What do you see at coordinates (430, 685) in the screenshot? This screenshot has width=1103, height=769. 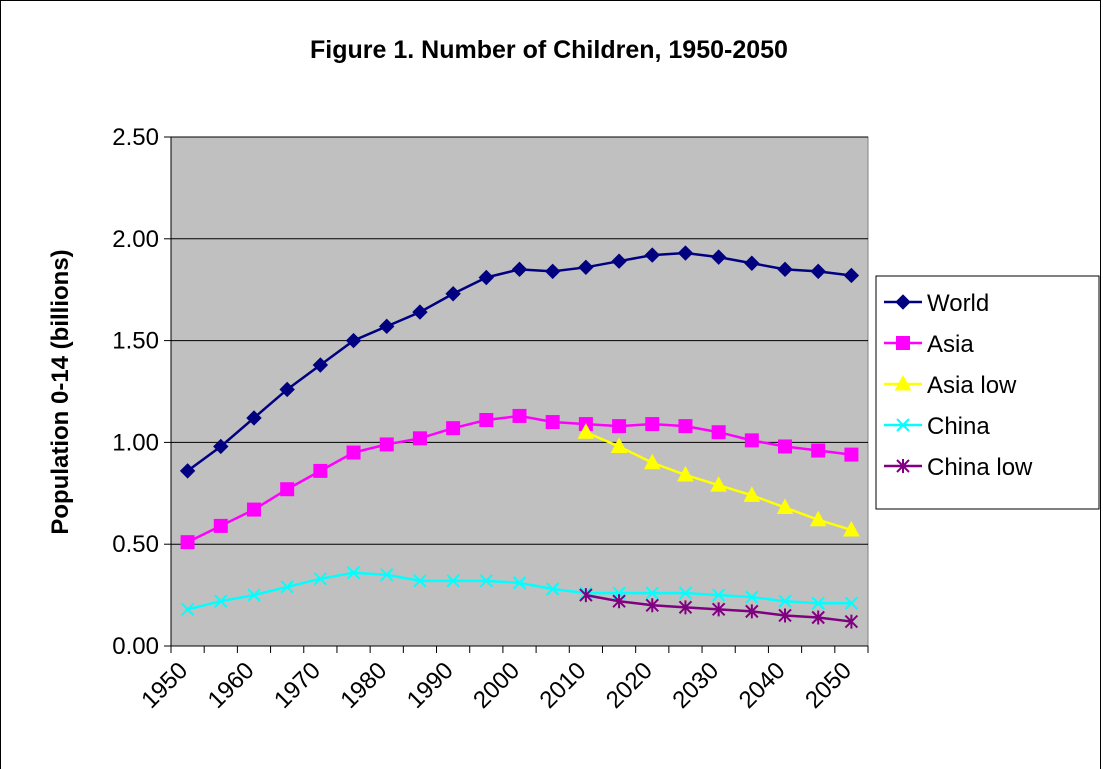 I see `x-tick-label: 1990` at bounding box center [430, 685].